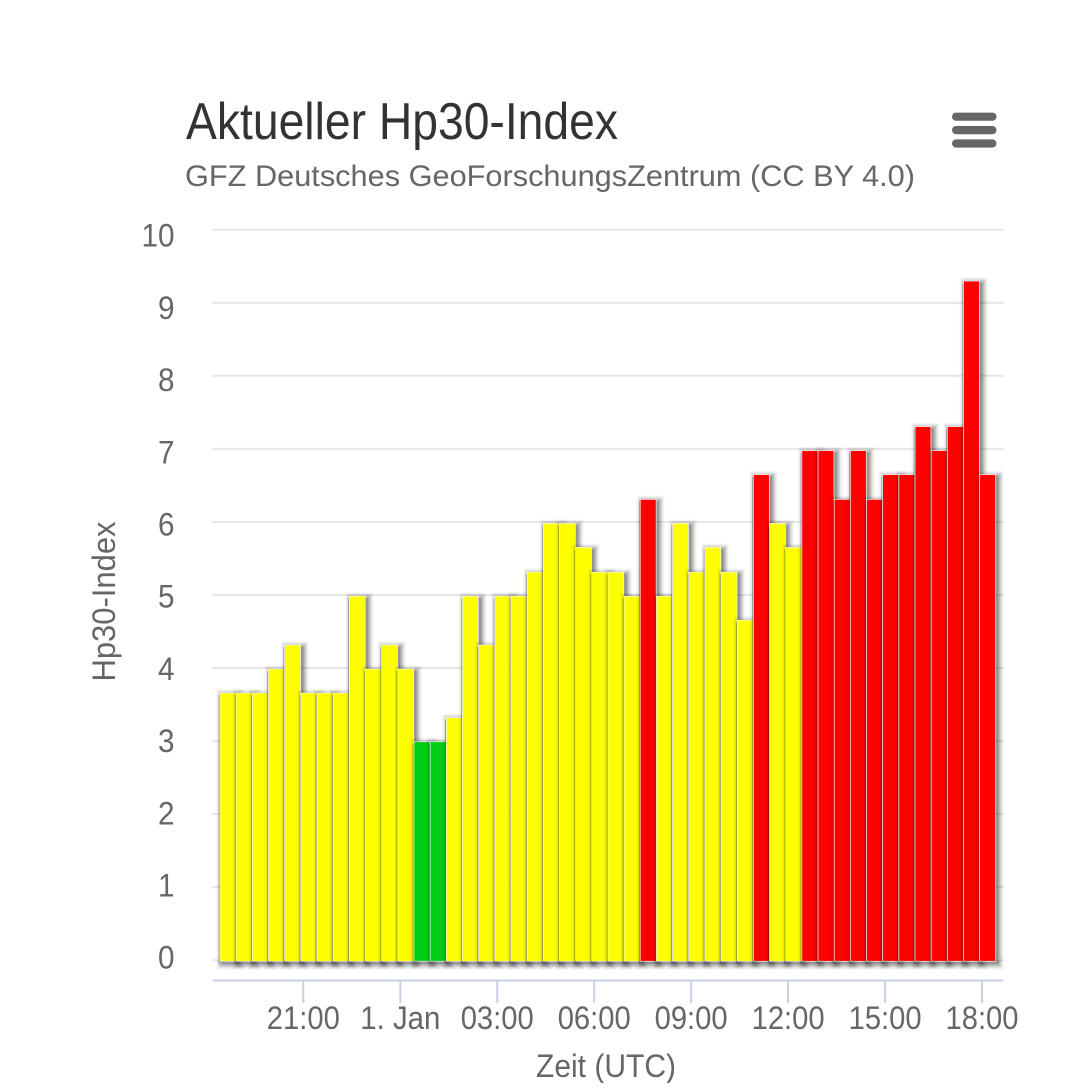  What do you see at coordinates (303, 1018) in the screenshot?
I see `svg-text: 21:00` at bounding box center [303, 1018].